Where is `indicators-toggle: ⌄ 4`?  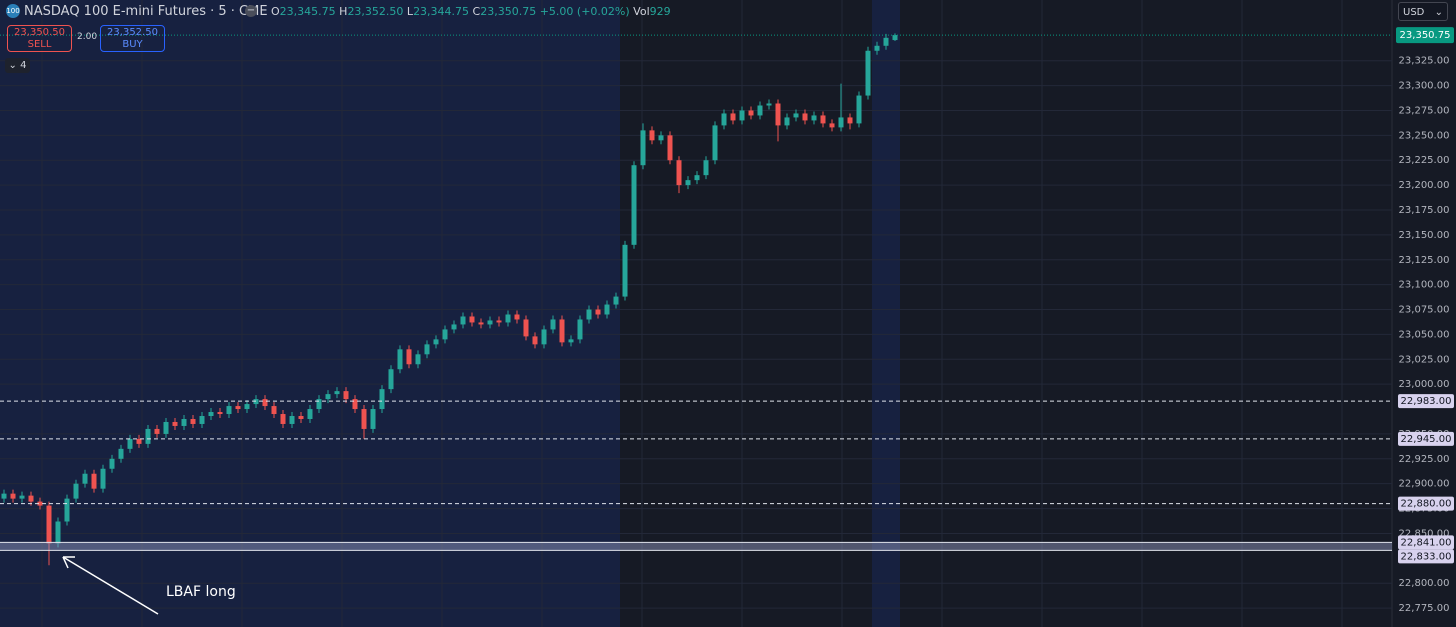
indicators-toggle: ⌄ 4 is located at coordinates (17, 65).